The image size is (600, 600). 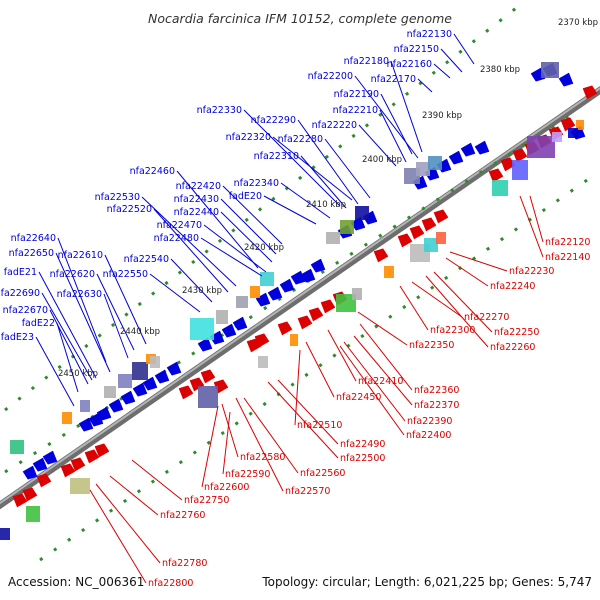 What do you see at coordinates (256, 183) in the screenshot?
I see `forward-gene-label: nfa22340` at bounding box center [256, 183].